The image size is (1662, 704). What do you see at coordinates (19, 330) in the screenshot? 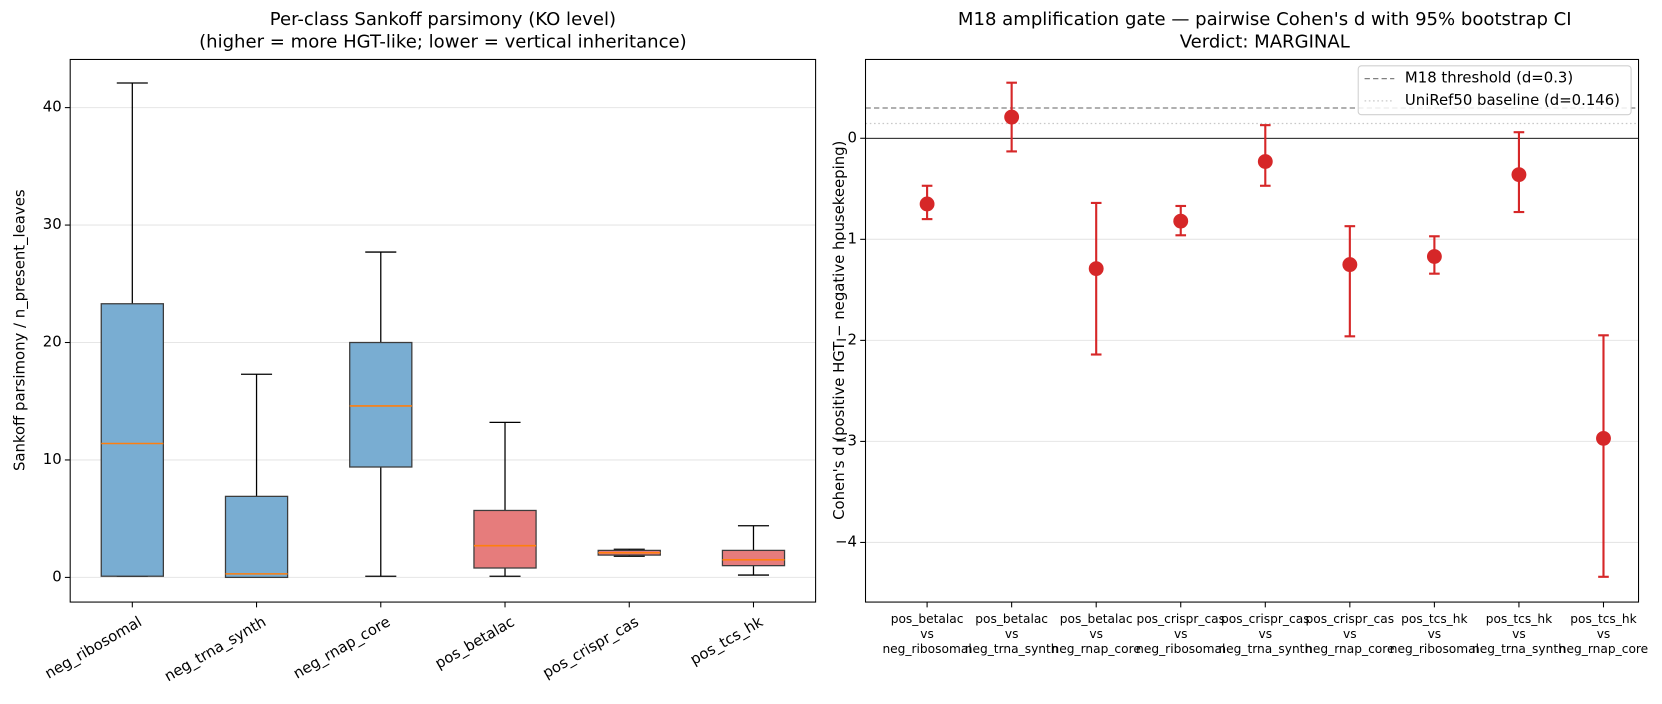
I see `y-axis-label: Sankoff parsimony / n_present_leaves` at bounding box center [19, 330].